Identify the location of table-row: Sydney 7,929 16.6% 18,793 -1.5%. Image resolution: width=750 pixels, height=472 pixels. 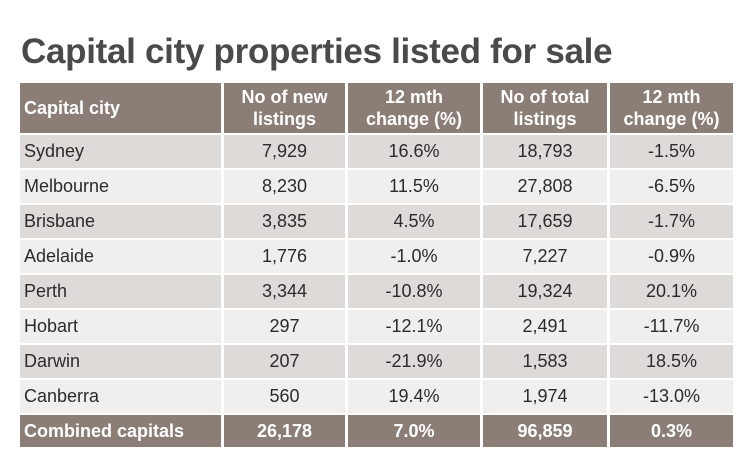
(376, 152).